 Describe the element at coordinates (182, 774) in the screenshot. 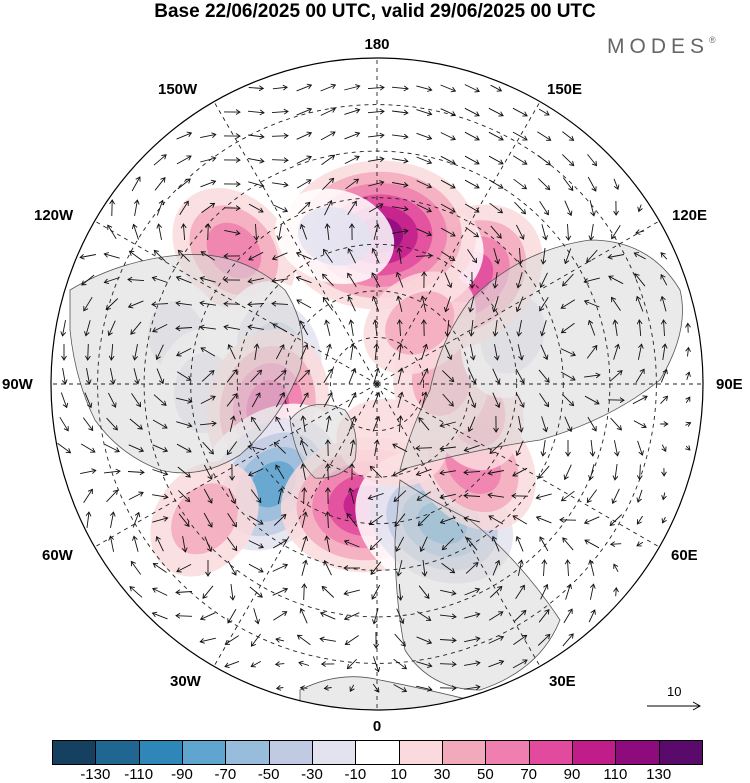

I see `colorbar-tick-label: -90` at that location.